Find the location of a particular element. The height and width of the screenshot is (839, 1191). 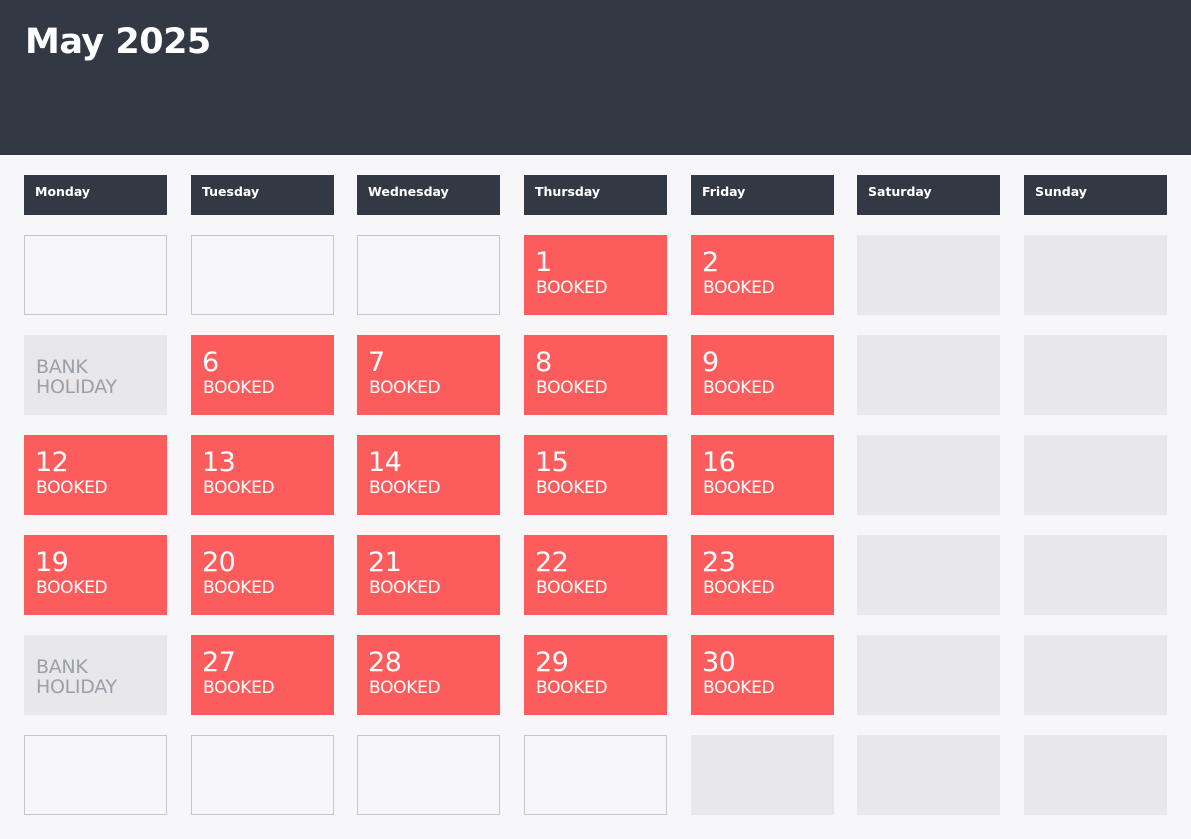

day-number: 12 is located at coordinates (52, 462).